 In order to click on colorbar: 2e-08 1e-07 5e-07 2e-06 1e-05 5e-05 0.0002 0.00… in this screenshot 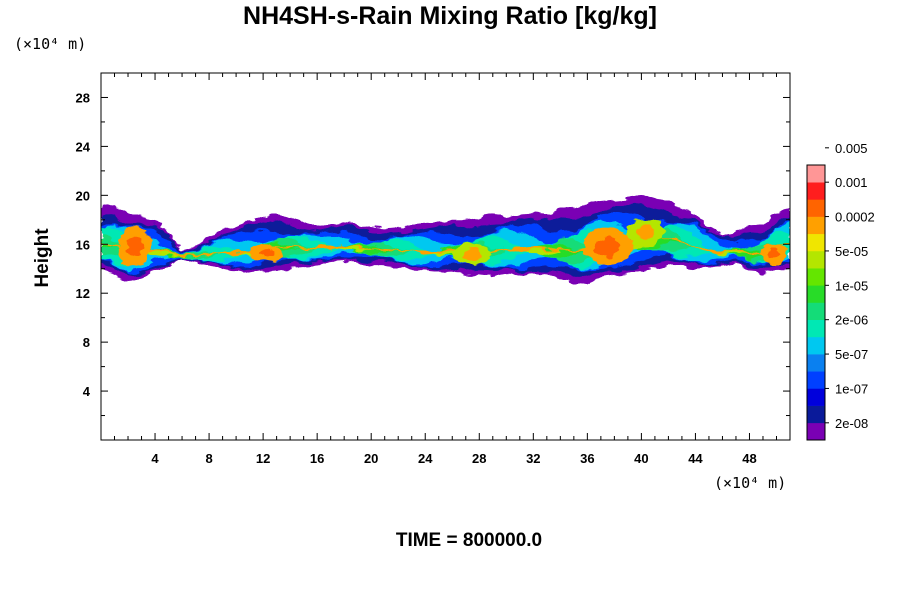, I will do `click(840, 291)`.